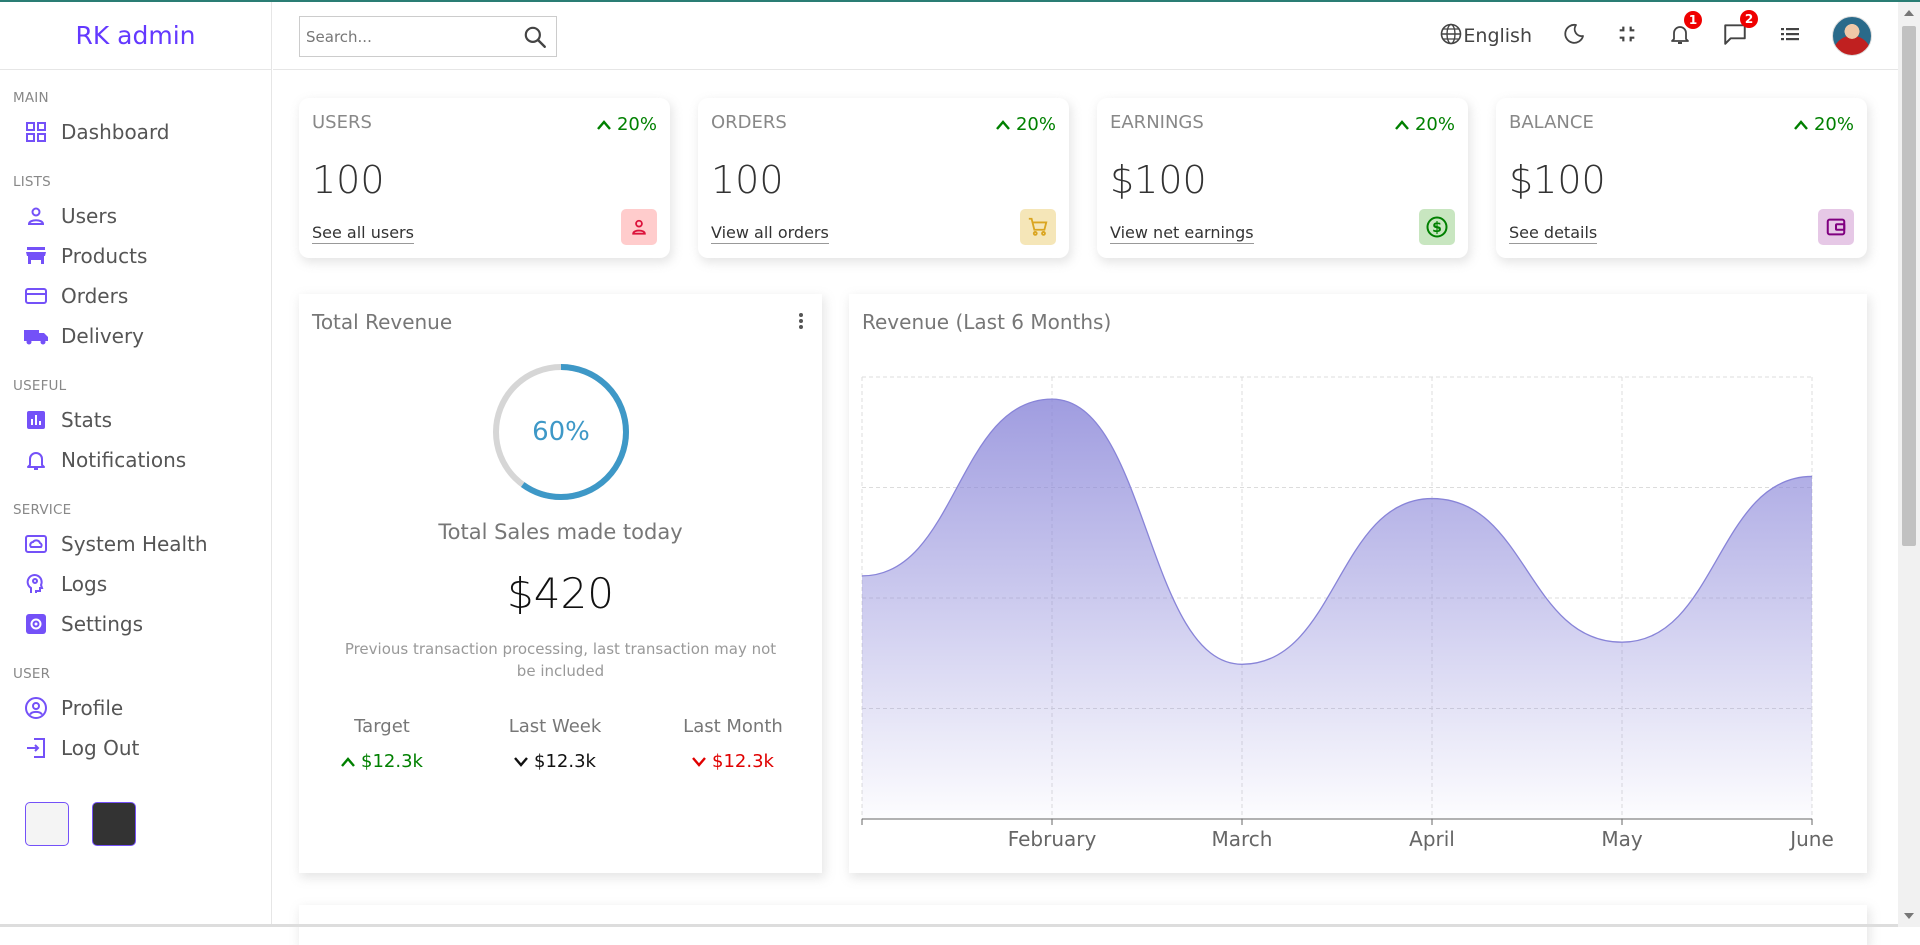 The height and width of the screenshot is (945, 1920). What do you see at coordinates (1182, 233) in the screenshot?
I see `widget-link: View net earnings` at bounding box center [1182, 233].